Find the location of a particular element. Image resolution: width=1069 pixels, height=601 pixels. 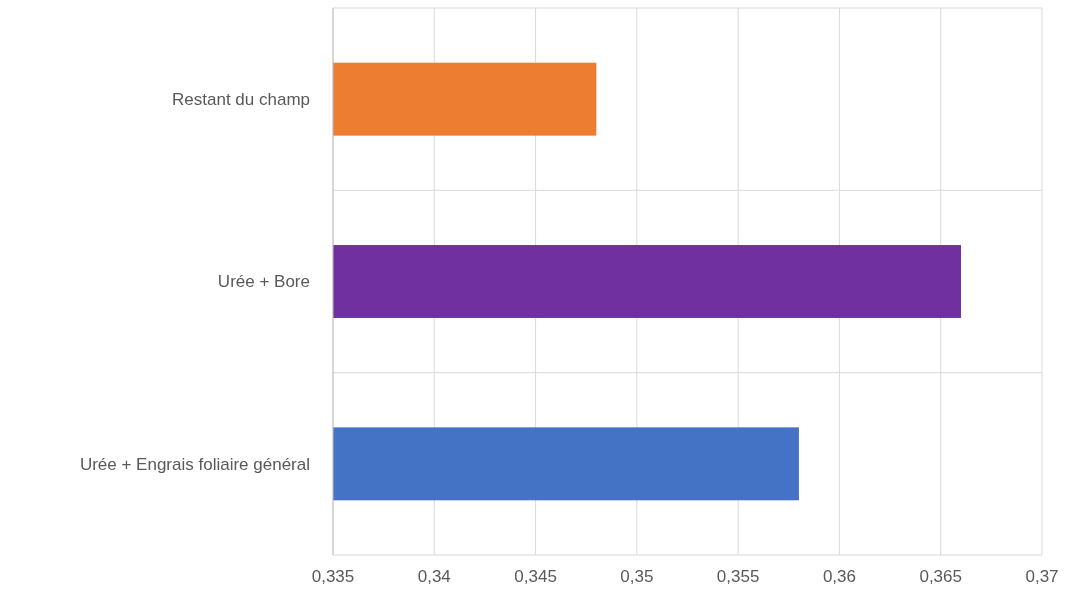

x-tick-label: 0,355 is located at coordinates (738, 576).